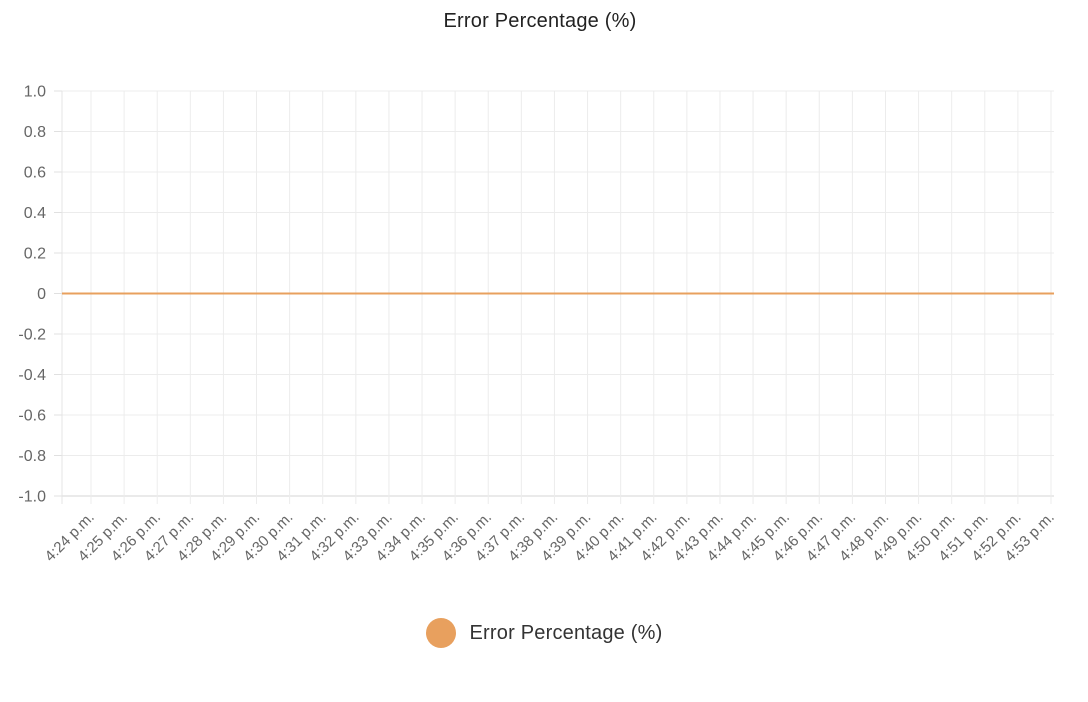 This screenshot has width=1088, height=702. Describe the element at coordinates (566, 632) in the screenshot. I see `legend-label: Error Percentage (%)` at that location.